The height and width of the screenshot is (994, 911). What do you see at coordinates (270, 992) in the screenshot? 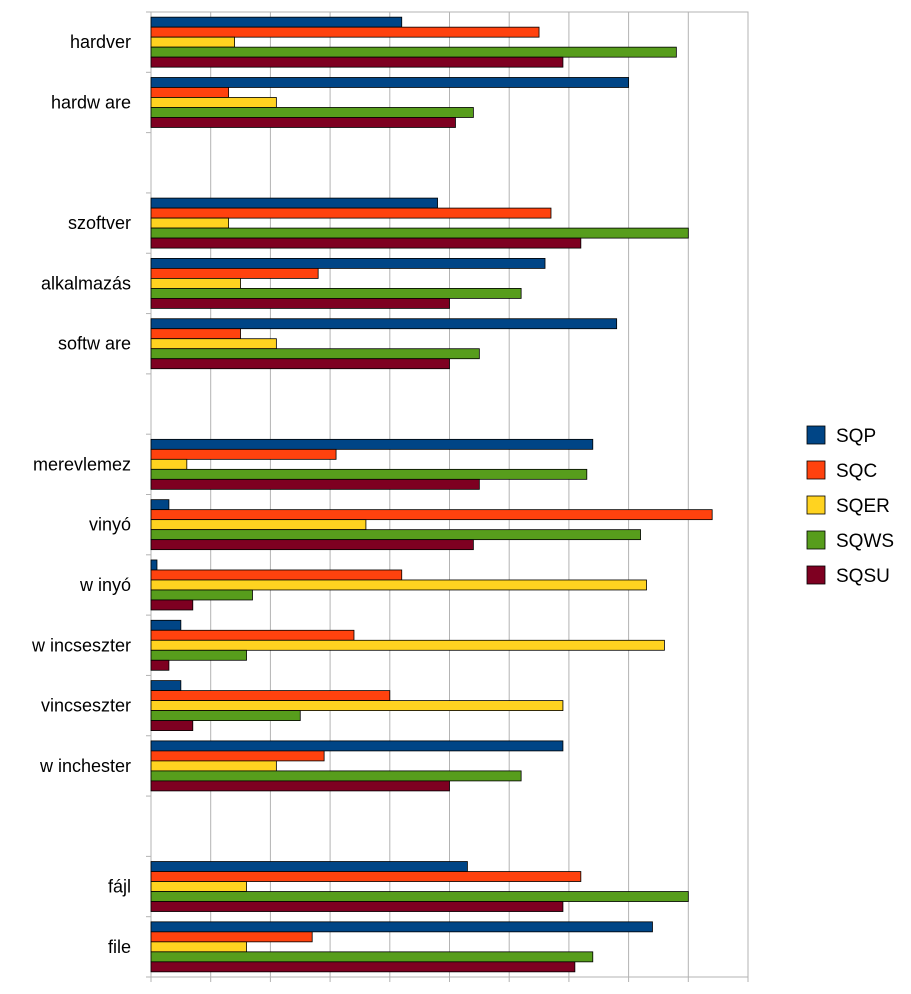
I see `x-tick-label: 20%` at bounding box center [270, 992].